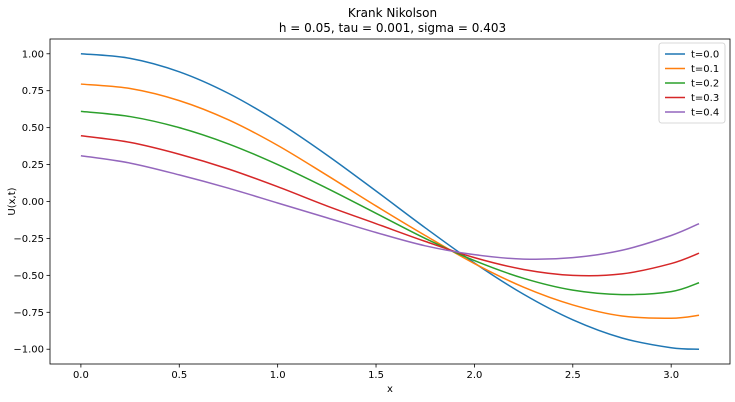  I want to click on y-tick-label: 0.50, so click(33, 128).